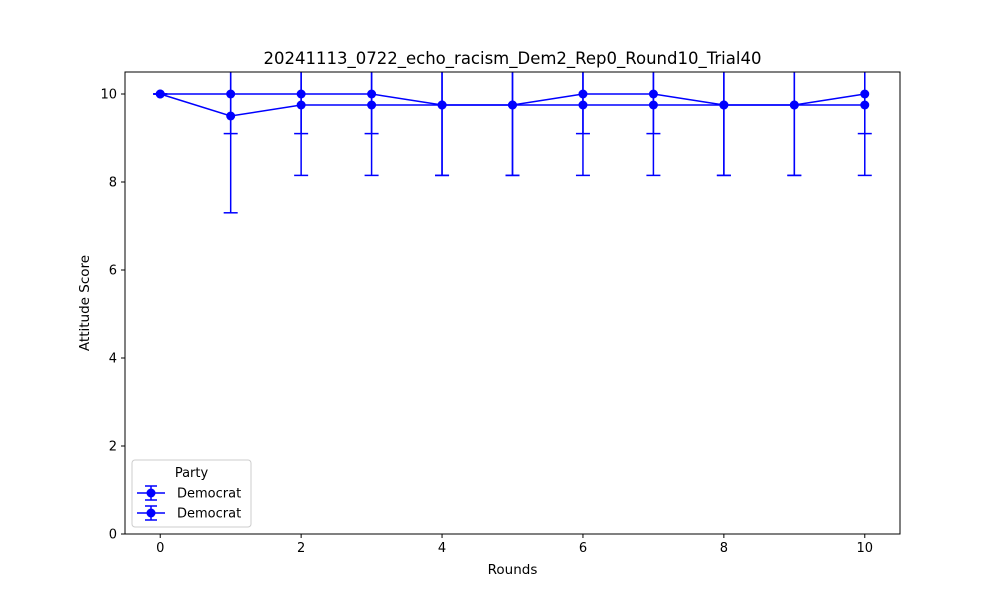  Describe the element at coordinates (513, 570) in the screenshot. I see `x-axis-label: Rounds` at that location.